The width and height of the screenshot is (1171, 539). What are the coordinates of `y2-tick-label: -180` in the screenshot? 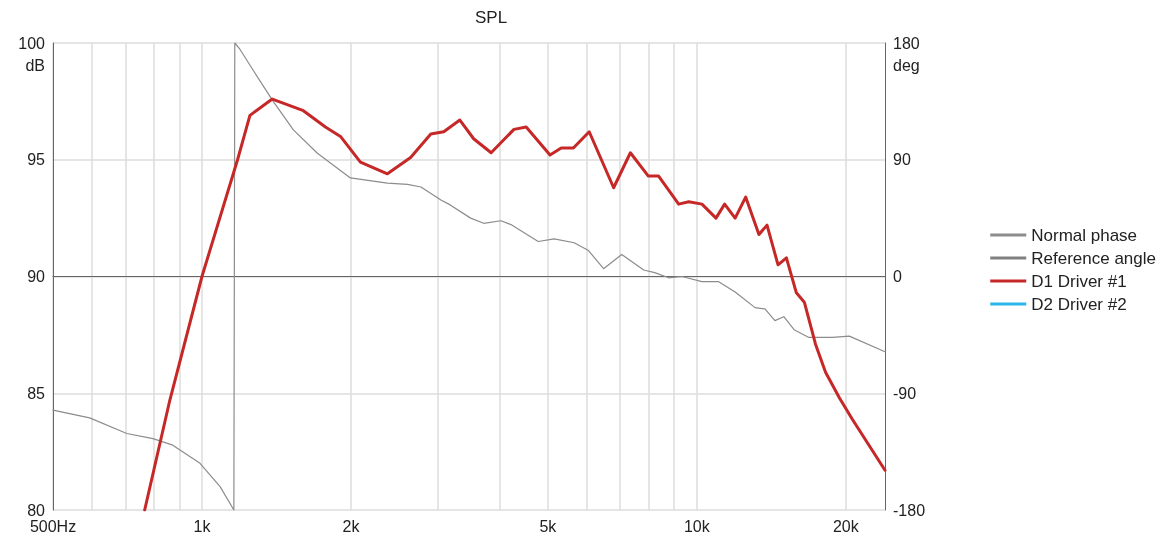 It's located at (909, 510).